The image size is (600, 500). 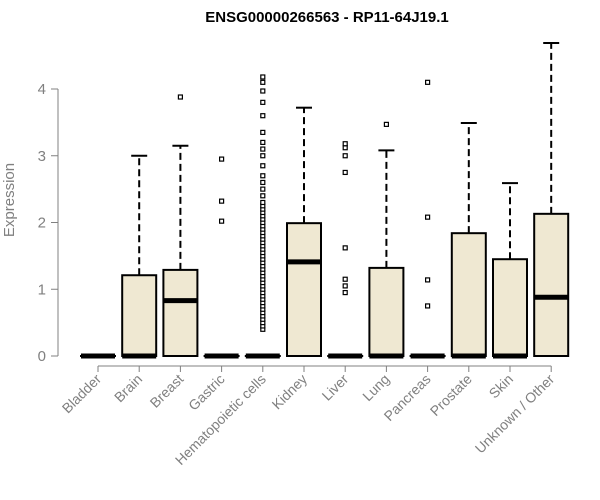 What do you see at coordinates (262, 216) in the screenshot?
I see `box-hematopoietic-cells` at bounding box center [262, 216].